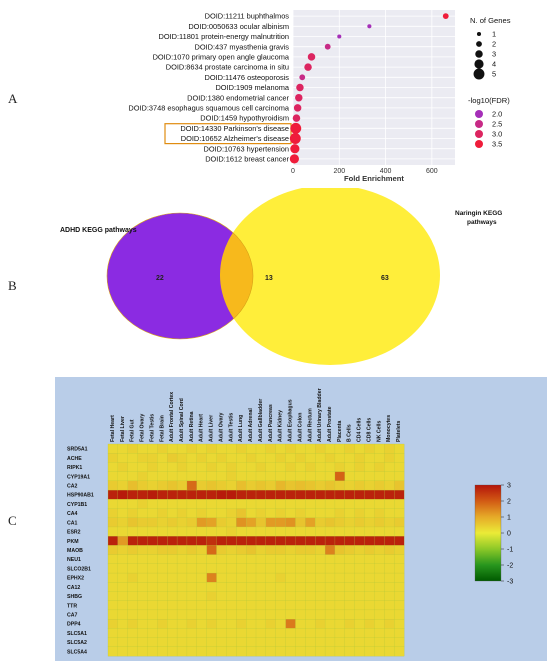 The width and height of the screenshot is (550, 666). Describe the element at coordinates (320, 415) in the screenshot. I see `heatmap-column-label: Adult Urinary Bladder` at that location.